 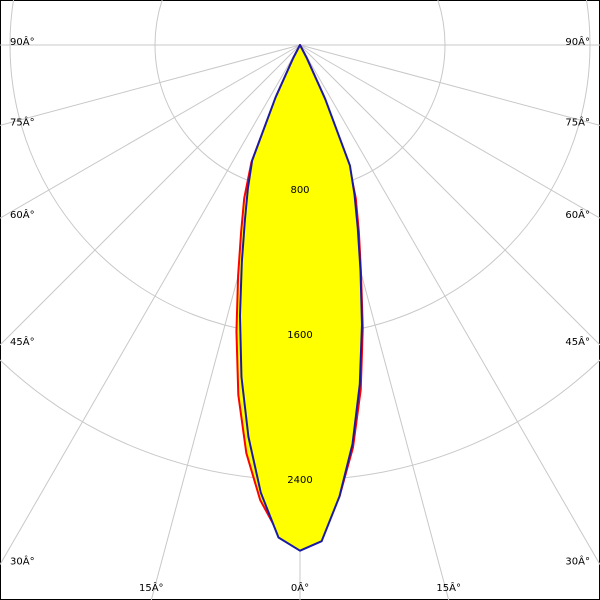 What do you see at coordinates (300, 587) in the screenshot?
I see `angle-label: 0Â°` at bounding box center [300, 587].